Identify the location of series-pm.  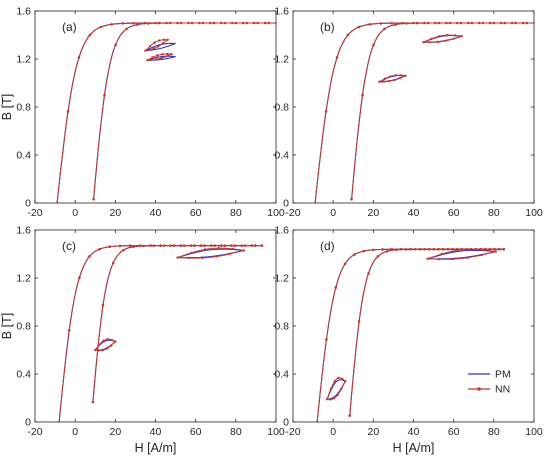
(160, 333).